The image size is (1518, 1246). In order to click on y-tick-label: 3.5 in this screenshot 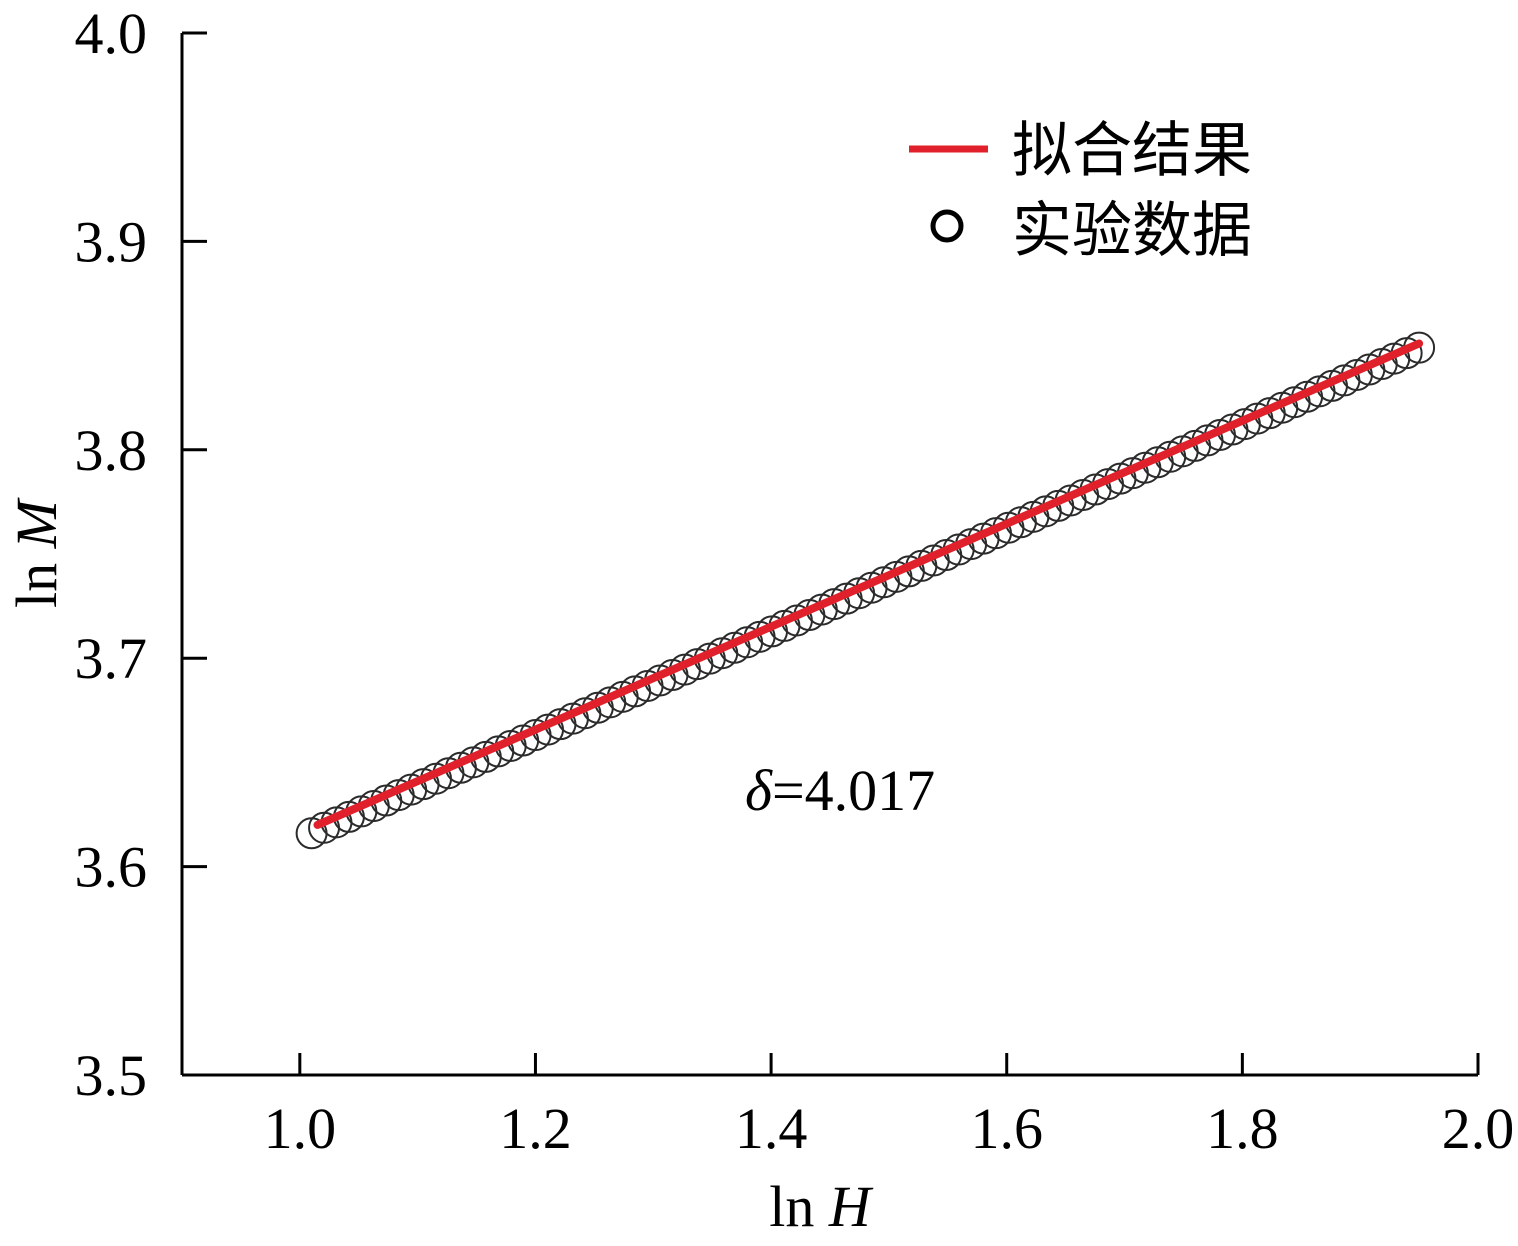, I will do `click(111, 1075)`.